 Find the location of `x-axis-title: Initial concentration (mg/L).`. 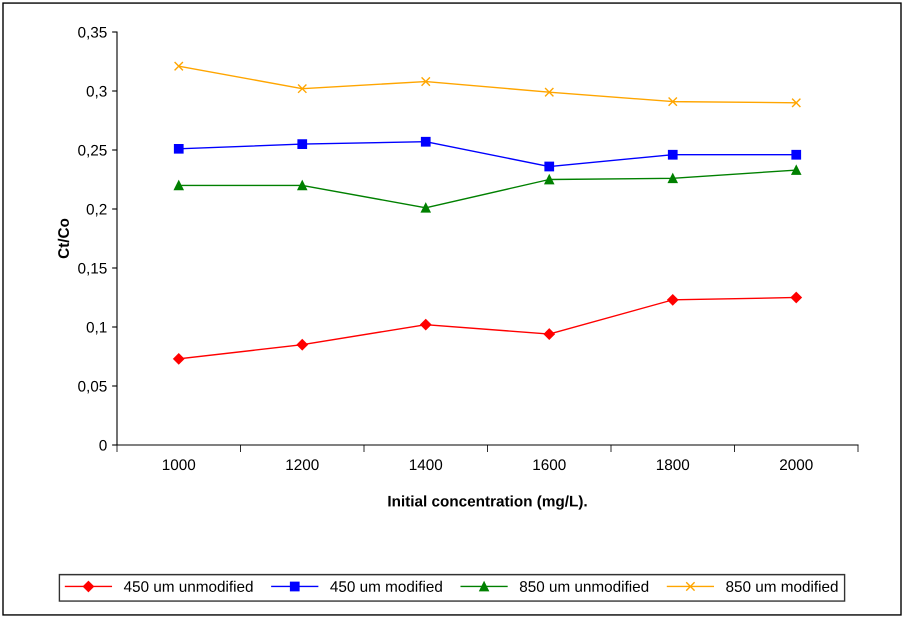

x-axis-title: Initial concentration (mg/L). is located at coordinates (487, 502).